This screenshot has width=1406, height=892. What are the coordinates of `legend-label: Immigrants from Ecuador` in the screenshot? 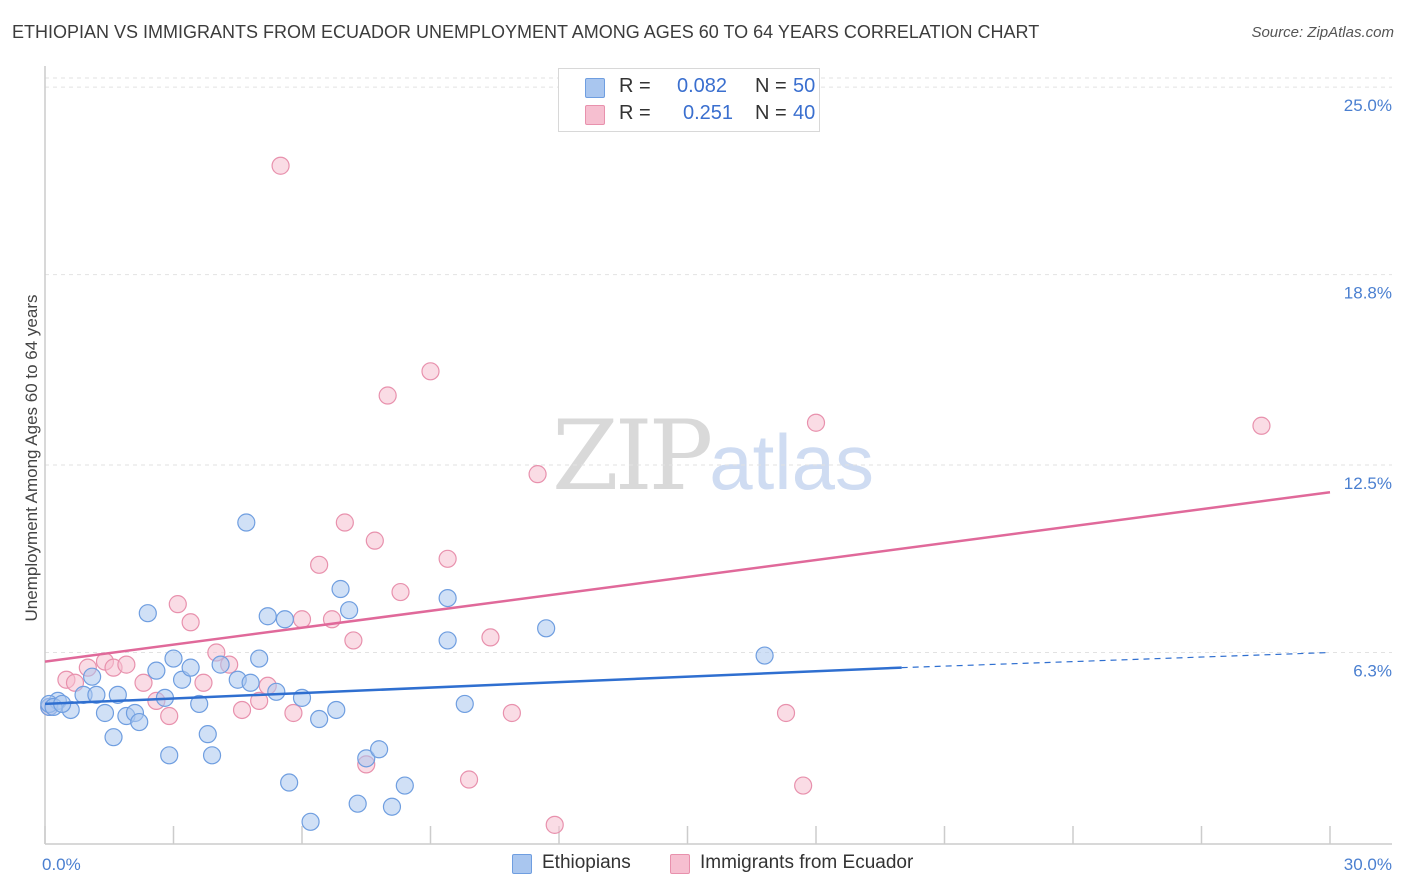 It's located at (807, 862).